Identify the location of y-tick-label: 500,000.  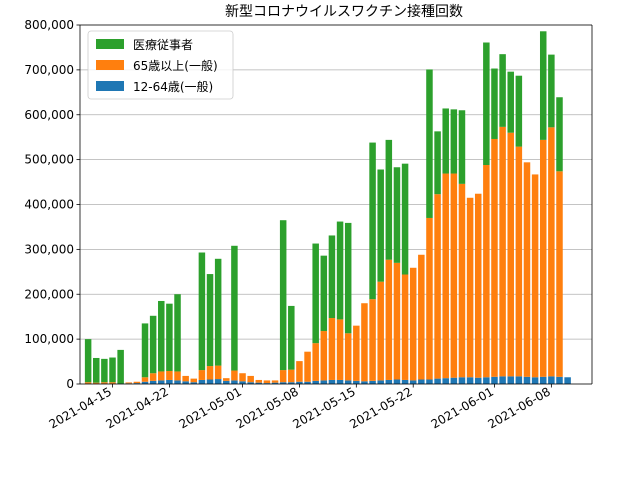
(49, 160).